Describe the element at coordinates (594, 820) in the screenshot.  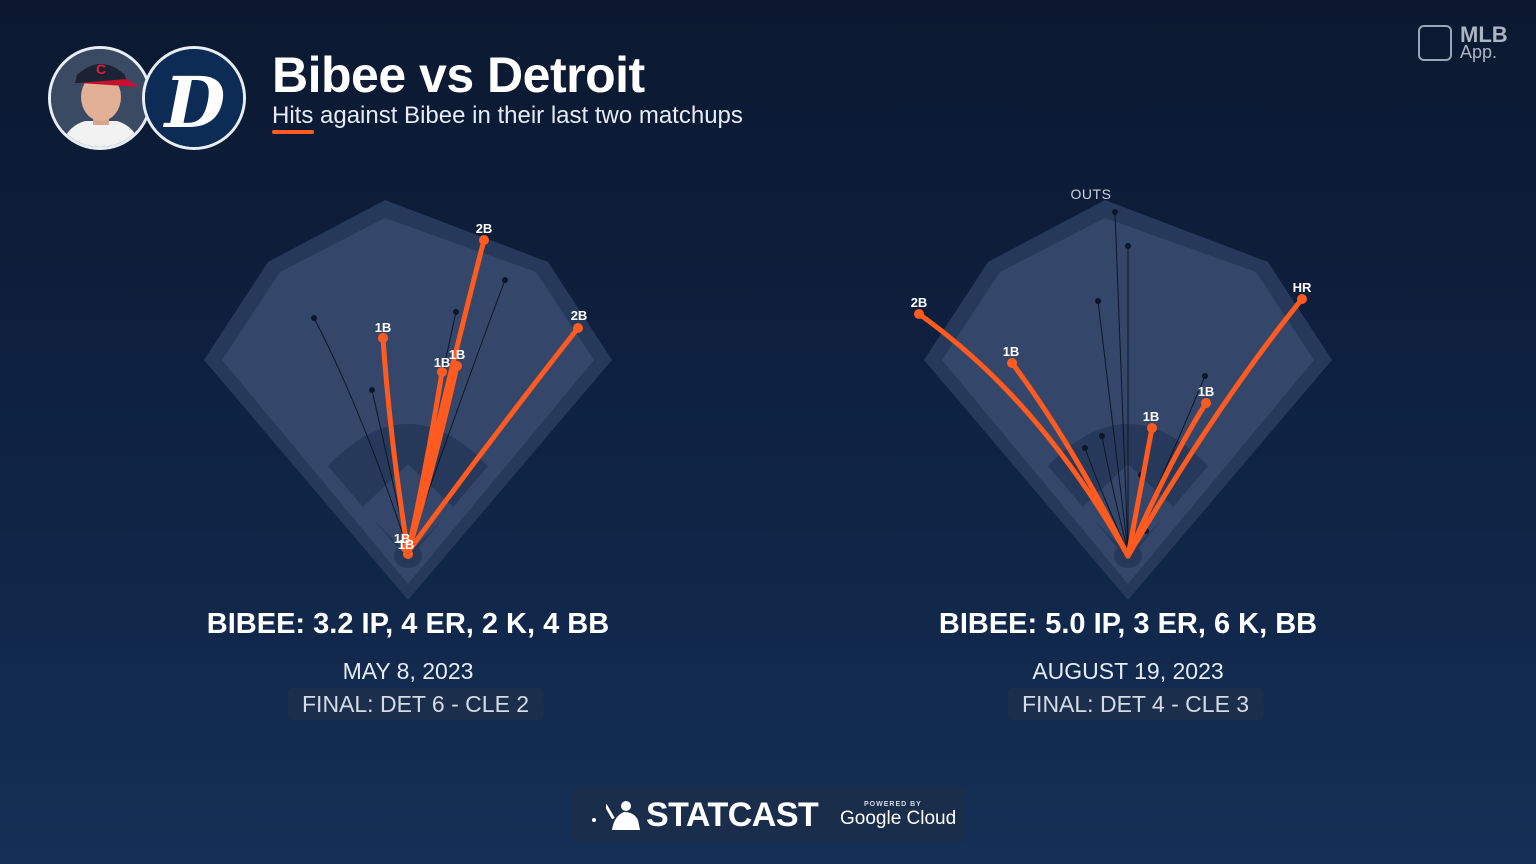
I see `dot-icon` at that location.